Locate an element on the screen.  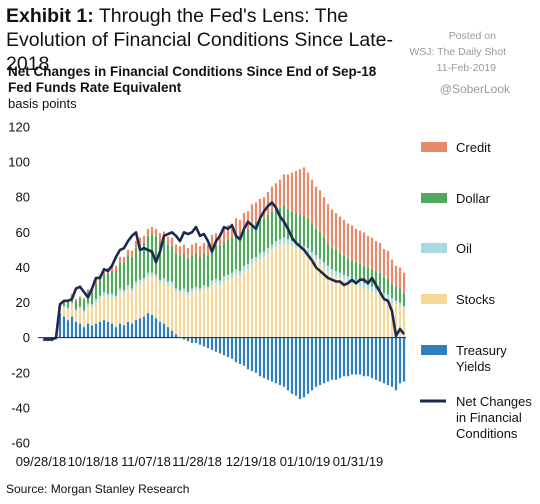
x-tick-label: 01/31/19 is located at coordinates (358, 461).